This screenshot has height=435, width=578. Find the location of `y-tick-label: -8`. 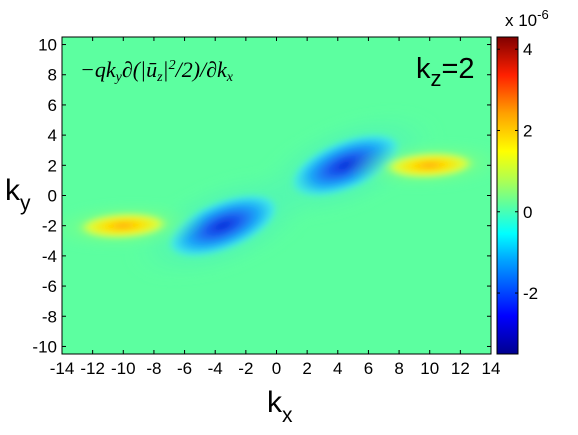

y-tick-label: -8 is located at coordinates (49, 316).